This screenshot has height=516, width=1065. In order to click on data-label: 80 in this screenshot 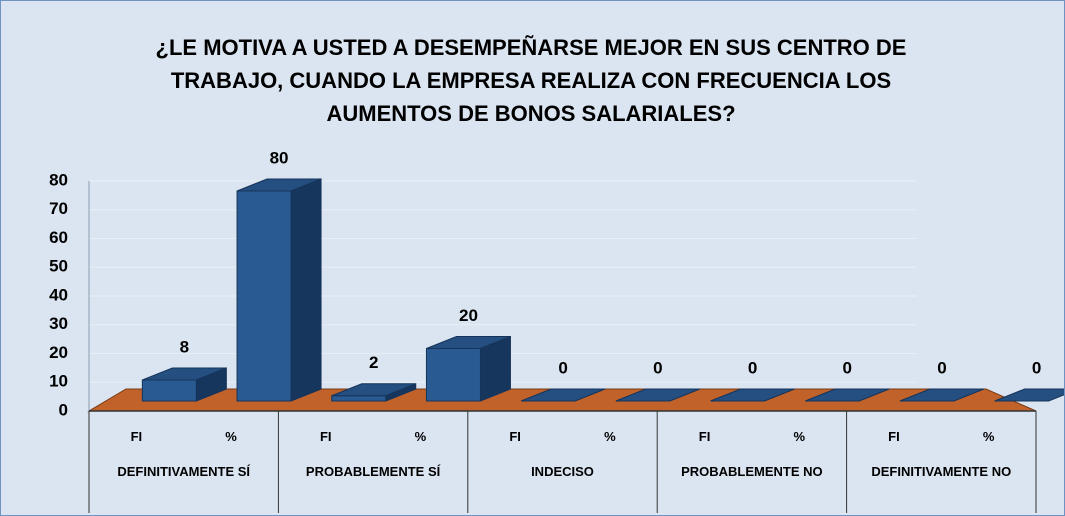, I will do `click(279, 157)`.